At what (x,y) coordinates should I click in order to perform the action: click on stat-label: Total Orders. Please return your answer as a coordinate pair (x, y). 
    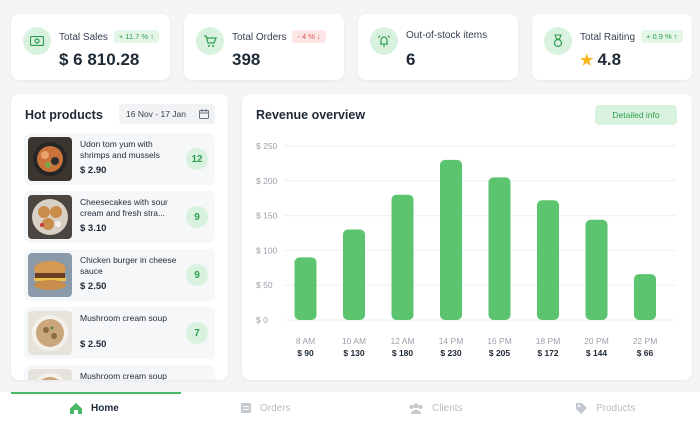
    Looking at the image, I should click on (259, 37).